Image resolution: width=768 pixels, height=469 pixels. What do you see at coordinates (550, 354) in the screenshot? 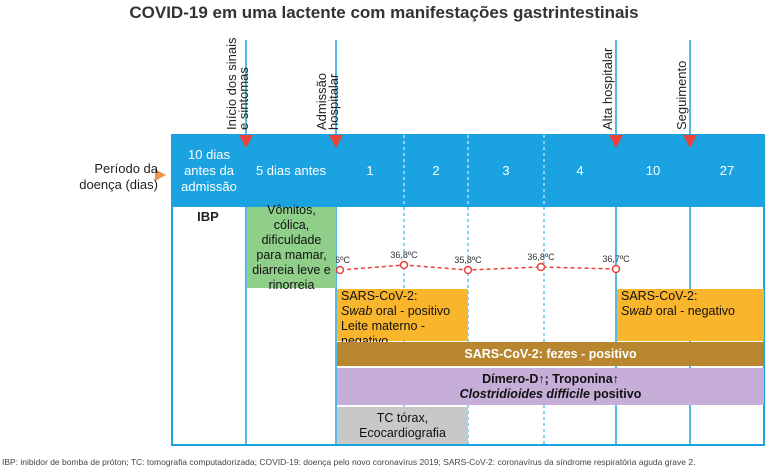
I see `feces-bar: SARS-CoV-2: fezes - positivo` at bounding box center [550, 354].